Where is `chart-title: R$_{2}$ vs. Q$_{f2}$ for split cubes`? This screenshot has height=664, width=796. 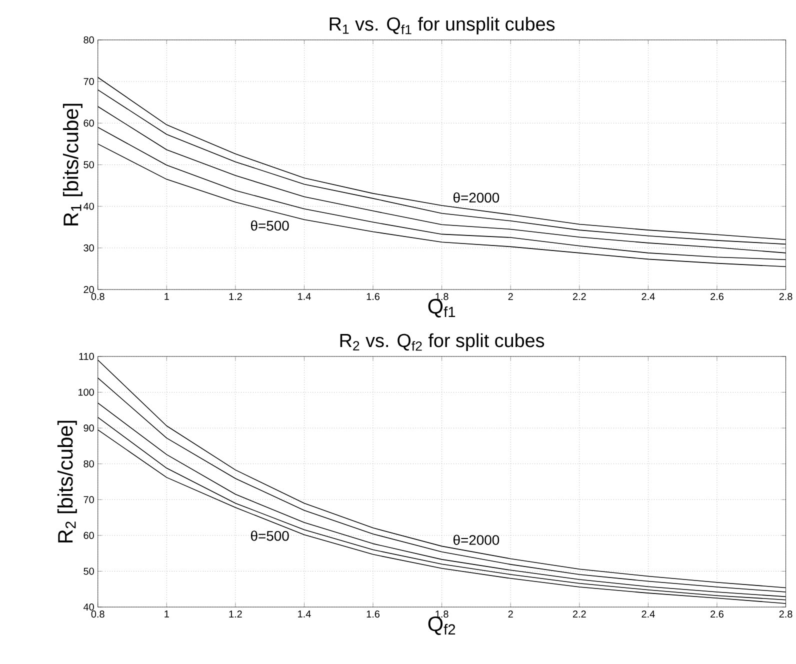
chart-title: R$_{2}$ vs. Q$_{f2}$ for split cubes is located at coordinates (442, 342).